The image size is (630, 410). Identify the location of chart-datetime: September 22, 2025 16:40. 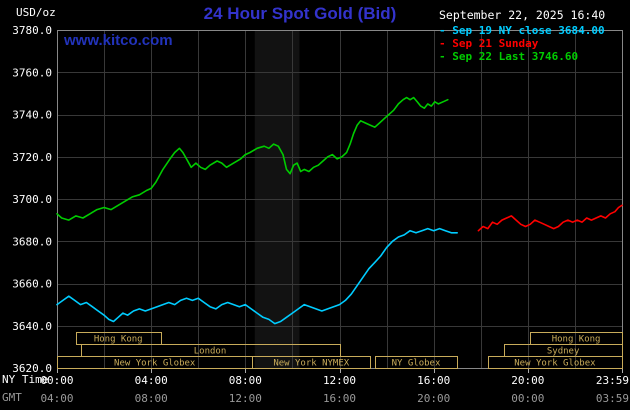
(522, 15).